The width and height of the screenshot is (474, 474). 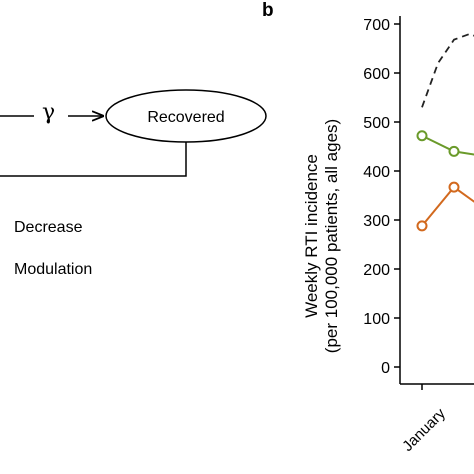 I want to click on y-tick-label: 700, so click(x=376, y=25).